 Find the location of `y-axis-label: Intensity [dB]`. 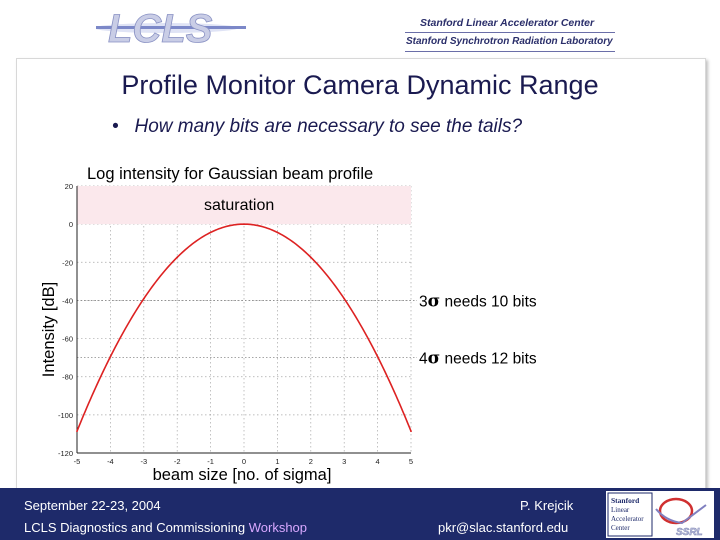

y-axis-label: Intensity [dB] is located at coordinates (49, 329).